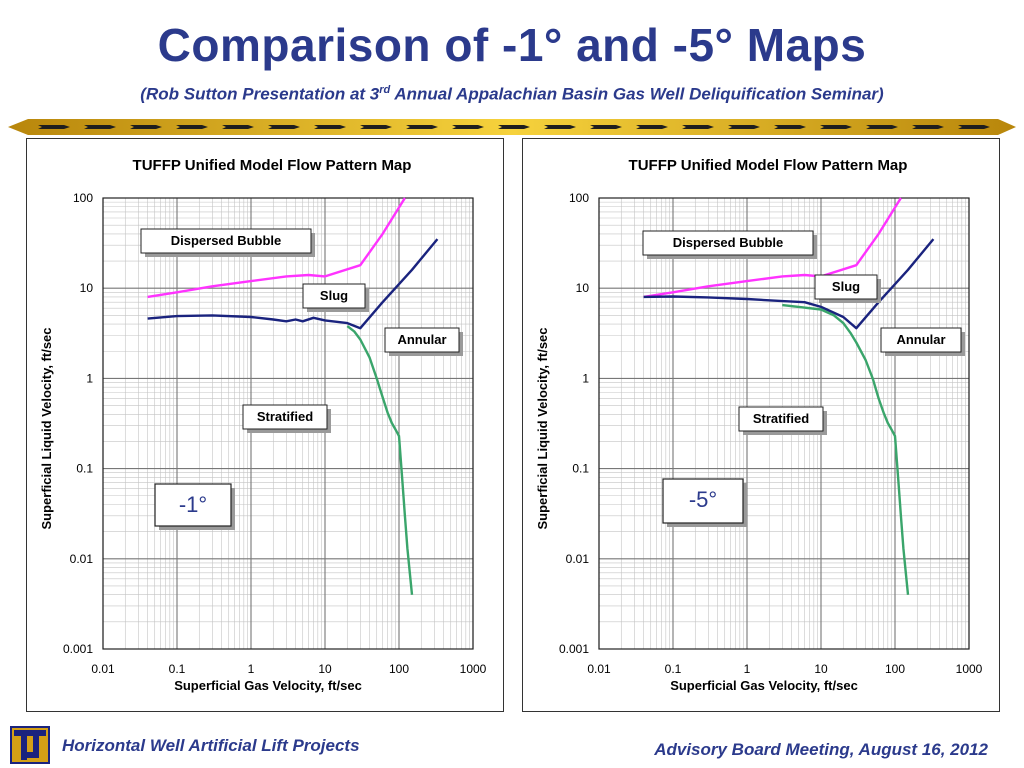  I want to click on tu-logo, so click(30, 745).